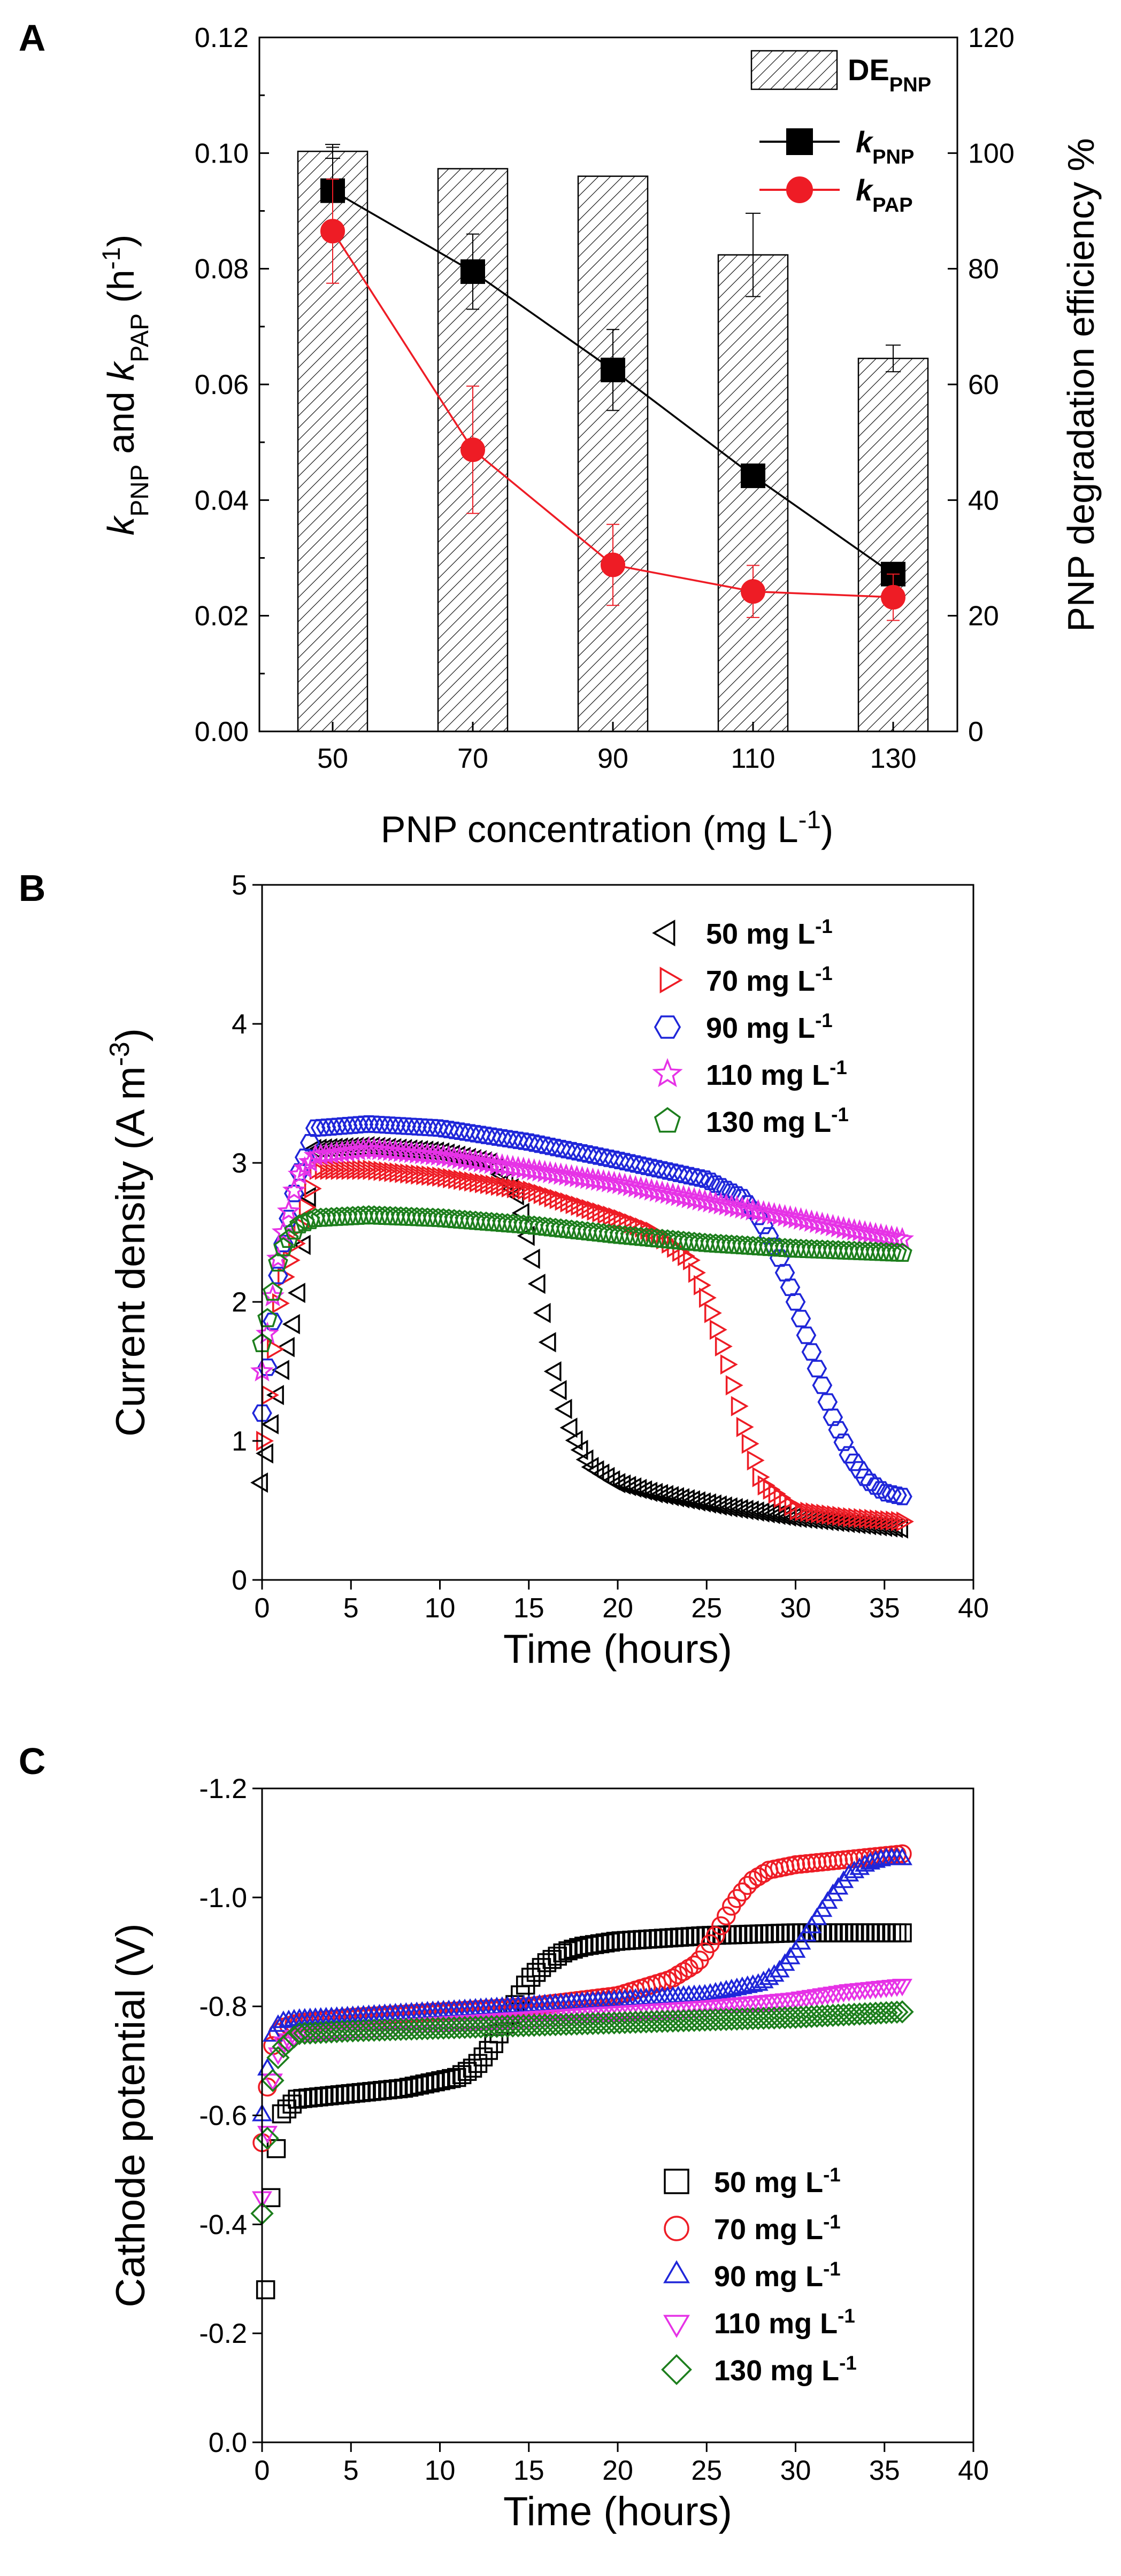 This screenshot has height=2576, width=1121. What do you see at coordinates (239, 1441) in the screenshot?
I see `y-tick-label: 1` at bounding box center [239, 1441].